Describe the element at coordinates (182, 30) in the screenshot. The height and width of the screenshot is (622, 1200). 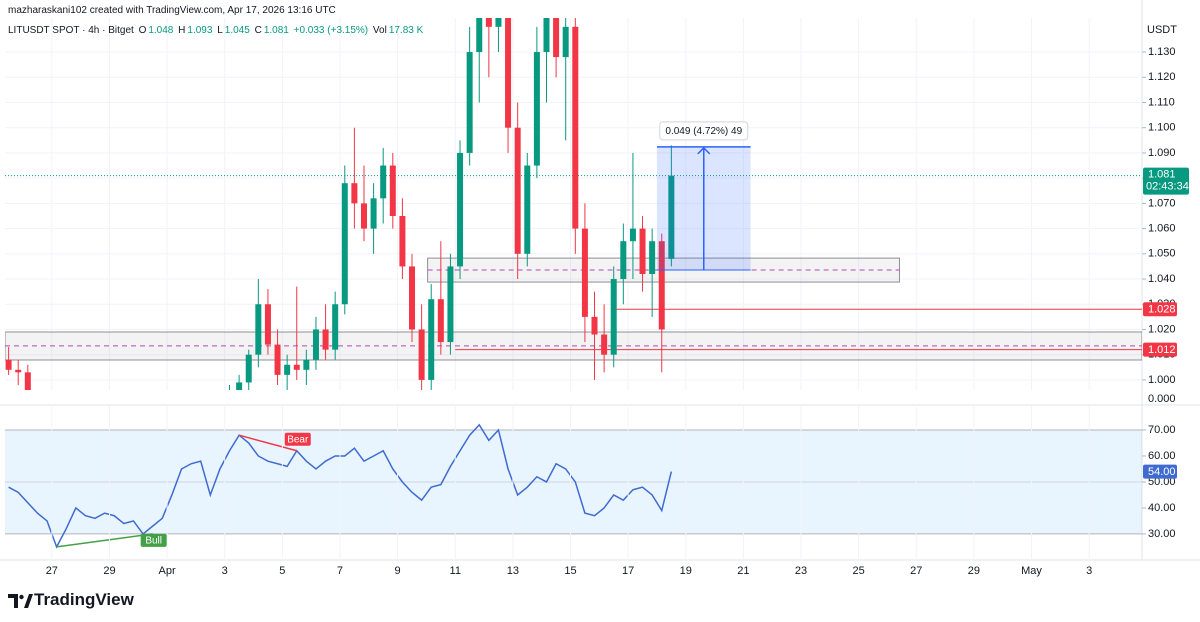
I see `high-label: H` at that location.